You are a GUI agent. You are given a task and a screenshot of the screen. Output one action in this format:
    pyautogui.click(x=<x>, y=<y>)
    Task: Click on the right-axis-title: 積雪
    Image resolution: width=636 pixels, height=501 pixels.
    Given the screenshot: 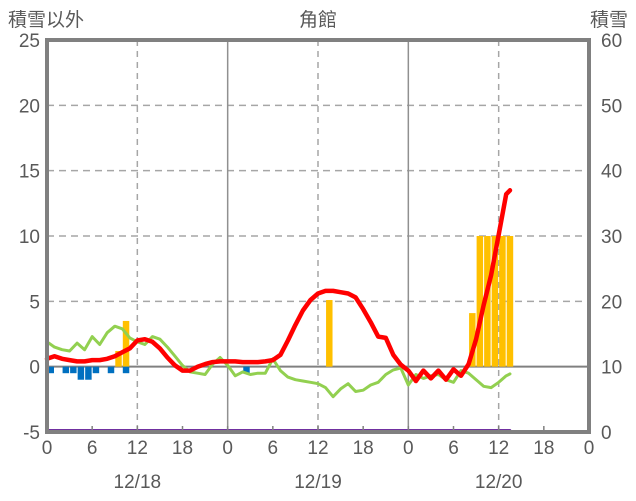 What is the action you would take?
    pyautogui.click(x=608, y=20)
    